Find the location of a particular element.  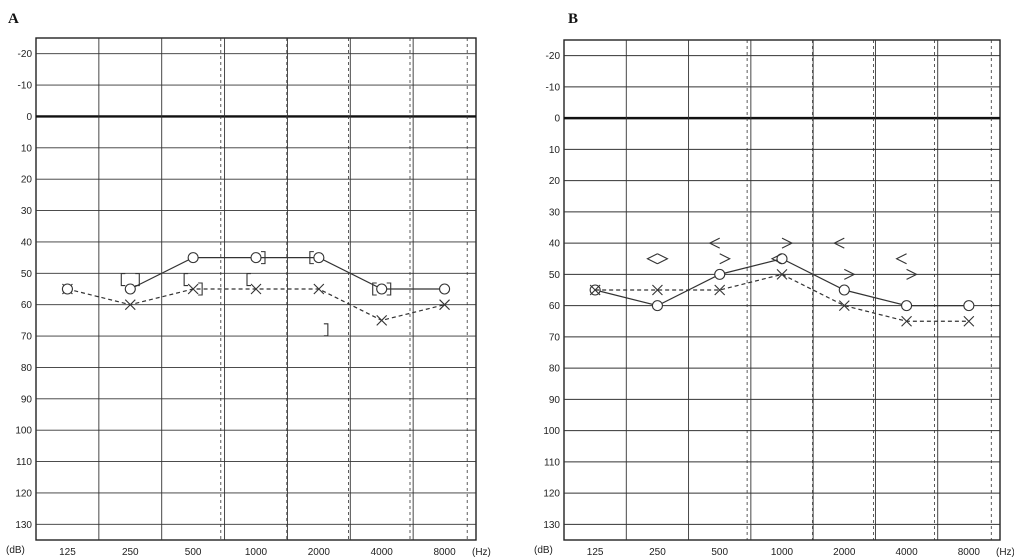

panel-label: B is located at coordinates (573, 19).